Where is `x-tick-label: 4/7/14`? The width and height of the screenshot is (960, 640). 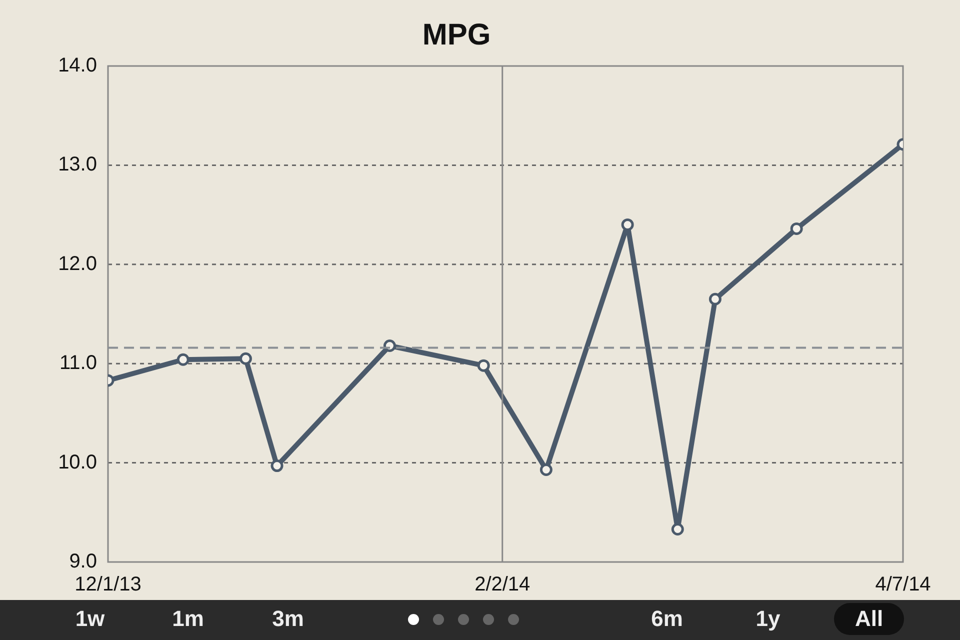 x-tick-label: 4/7/14 is located at coordinates (903, 585).